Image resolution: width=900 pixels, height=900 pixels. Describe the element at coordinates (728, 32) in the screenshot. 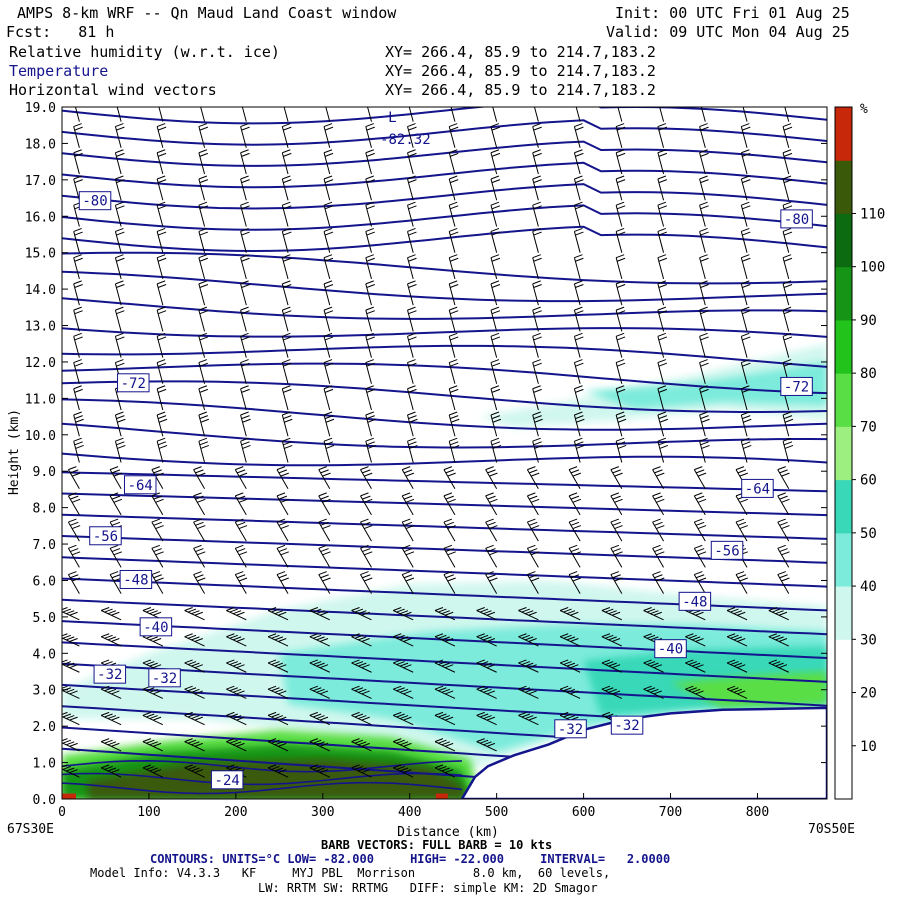

I see `valid-time: Valid: 09 UTC Mon 04 Aug 25` at that location.